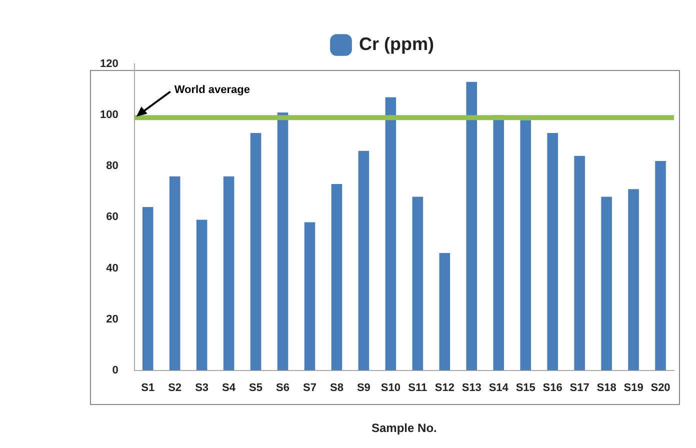 The height and width of the screenshot is (448, 696). What do you see at coordinates (404, 428) in the screenshot?
I see `x-axis-title: Sample No.` at bounding box center [404, 428].